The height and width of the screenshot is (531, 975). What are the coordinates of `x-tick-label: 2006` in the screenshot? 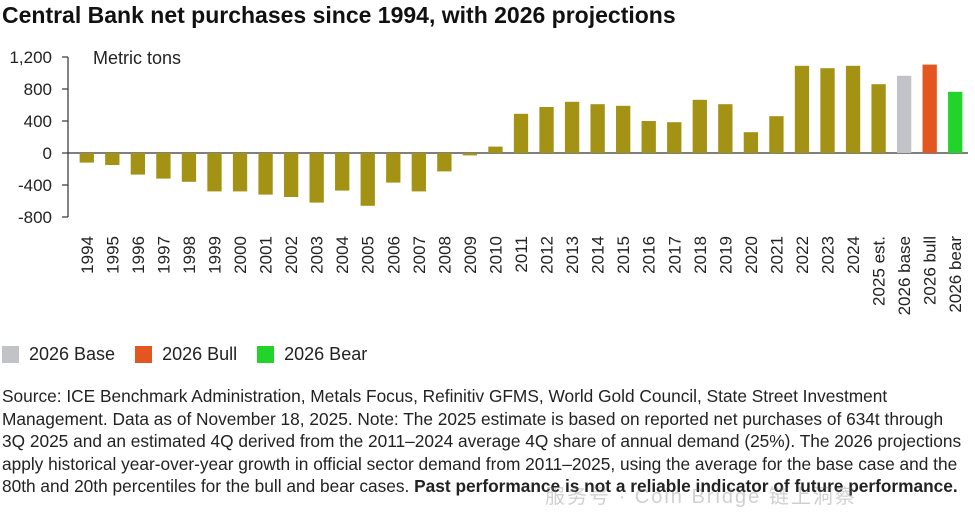 It's located at (393, 255).